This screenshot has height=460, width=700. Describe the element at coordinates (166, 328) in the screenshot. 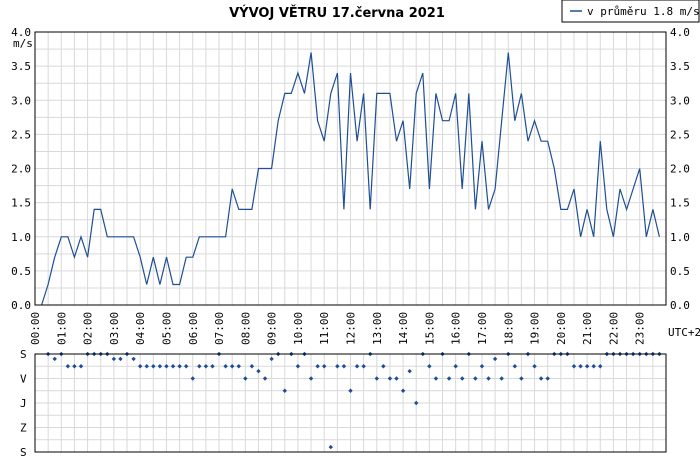

I see `x-tick-label: 05:00` at that location.